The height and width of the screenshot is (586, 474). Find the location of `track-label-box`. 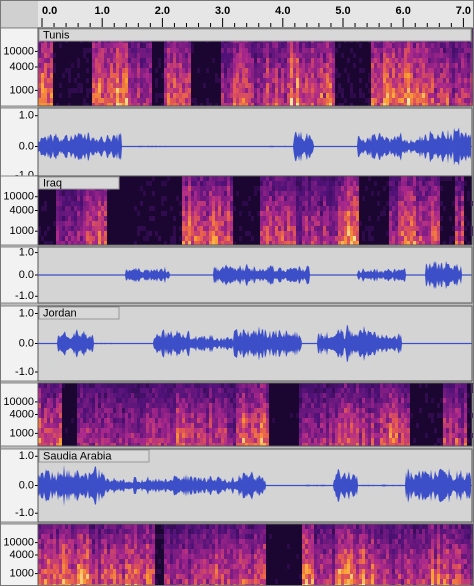

track-label-box is located at coordinates (255, 35).